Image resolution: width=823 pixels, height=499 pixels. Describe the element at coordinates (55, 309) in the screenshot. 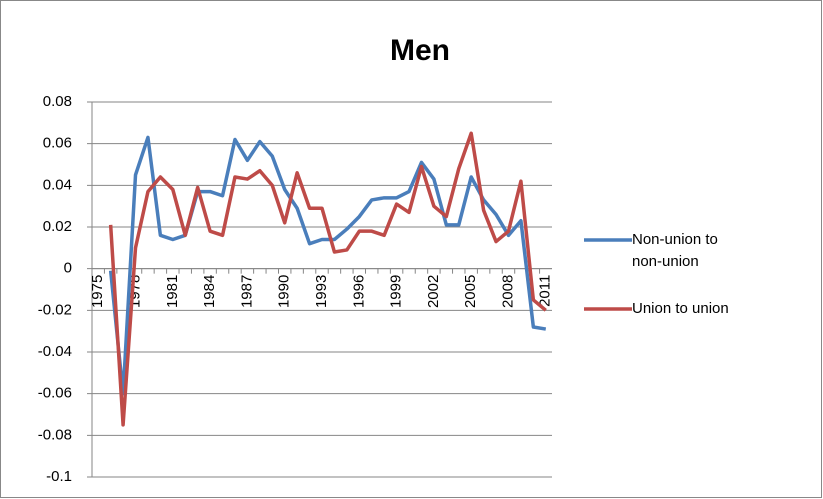

I see `y-tick-label: -0.02` at that location.